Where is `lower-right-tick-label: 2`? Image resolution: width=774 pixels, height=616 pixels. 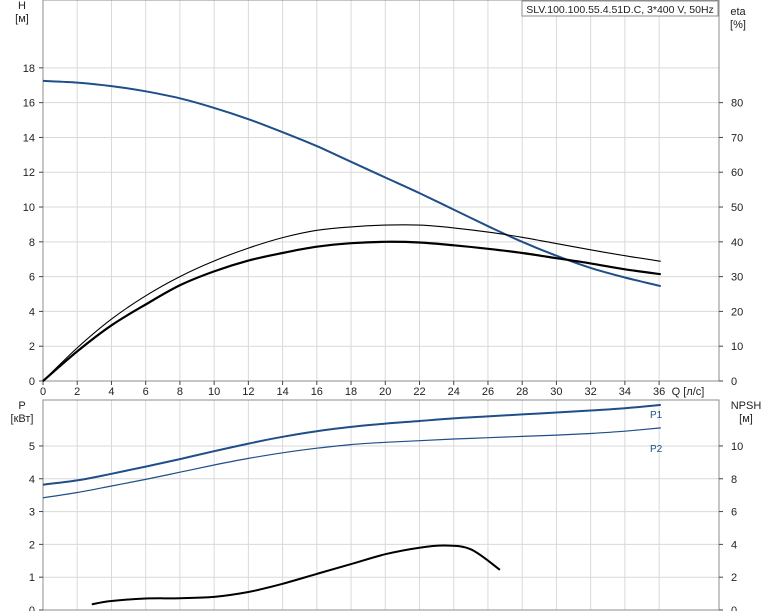 lower-right-tick-label: 2 is located at coordinates (734, 578).